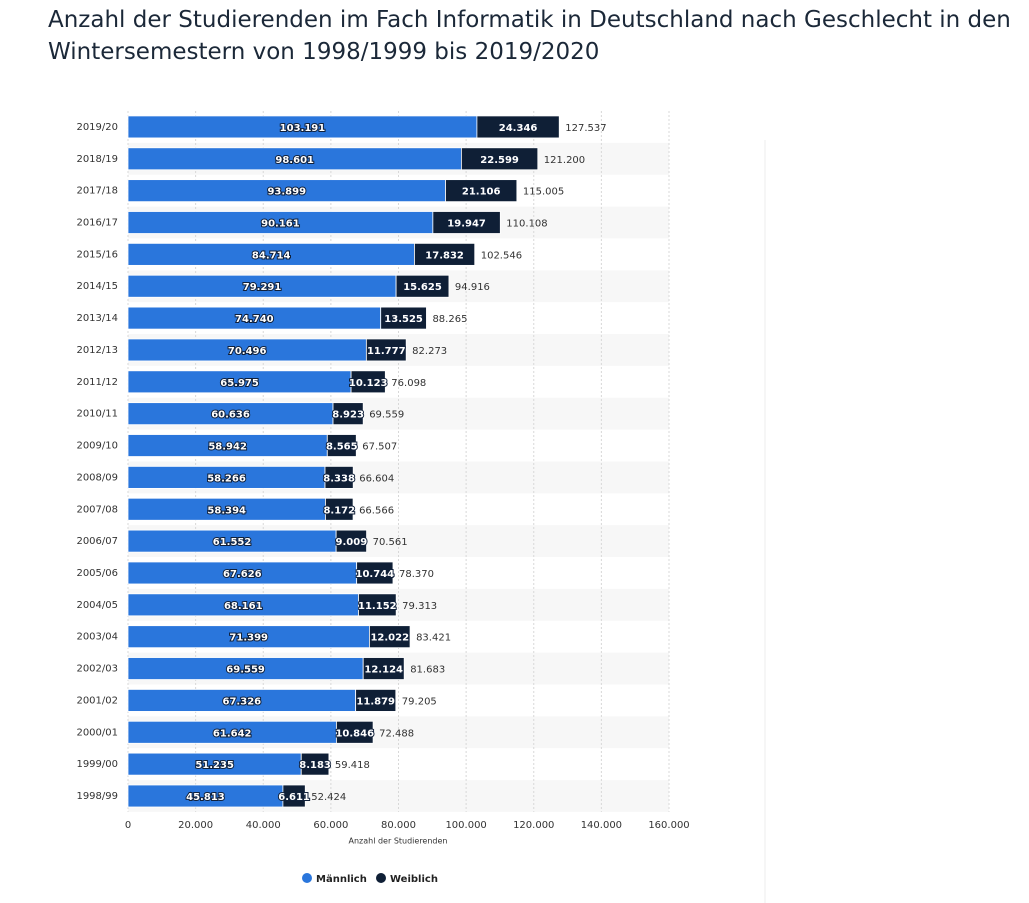 This screenshot has height=903, width=1029. What do you see at coordinates (97, 796) in the screenshot?
I see `y-tick-label: 1998/99` at bounding box center [97, 796].